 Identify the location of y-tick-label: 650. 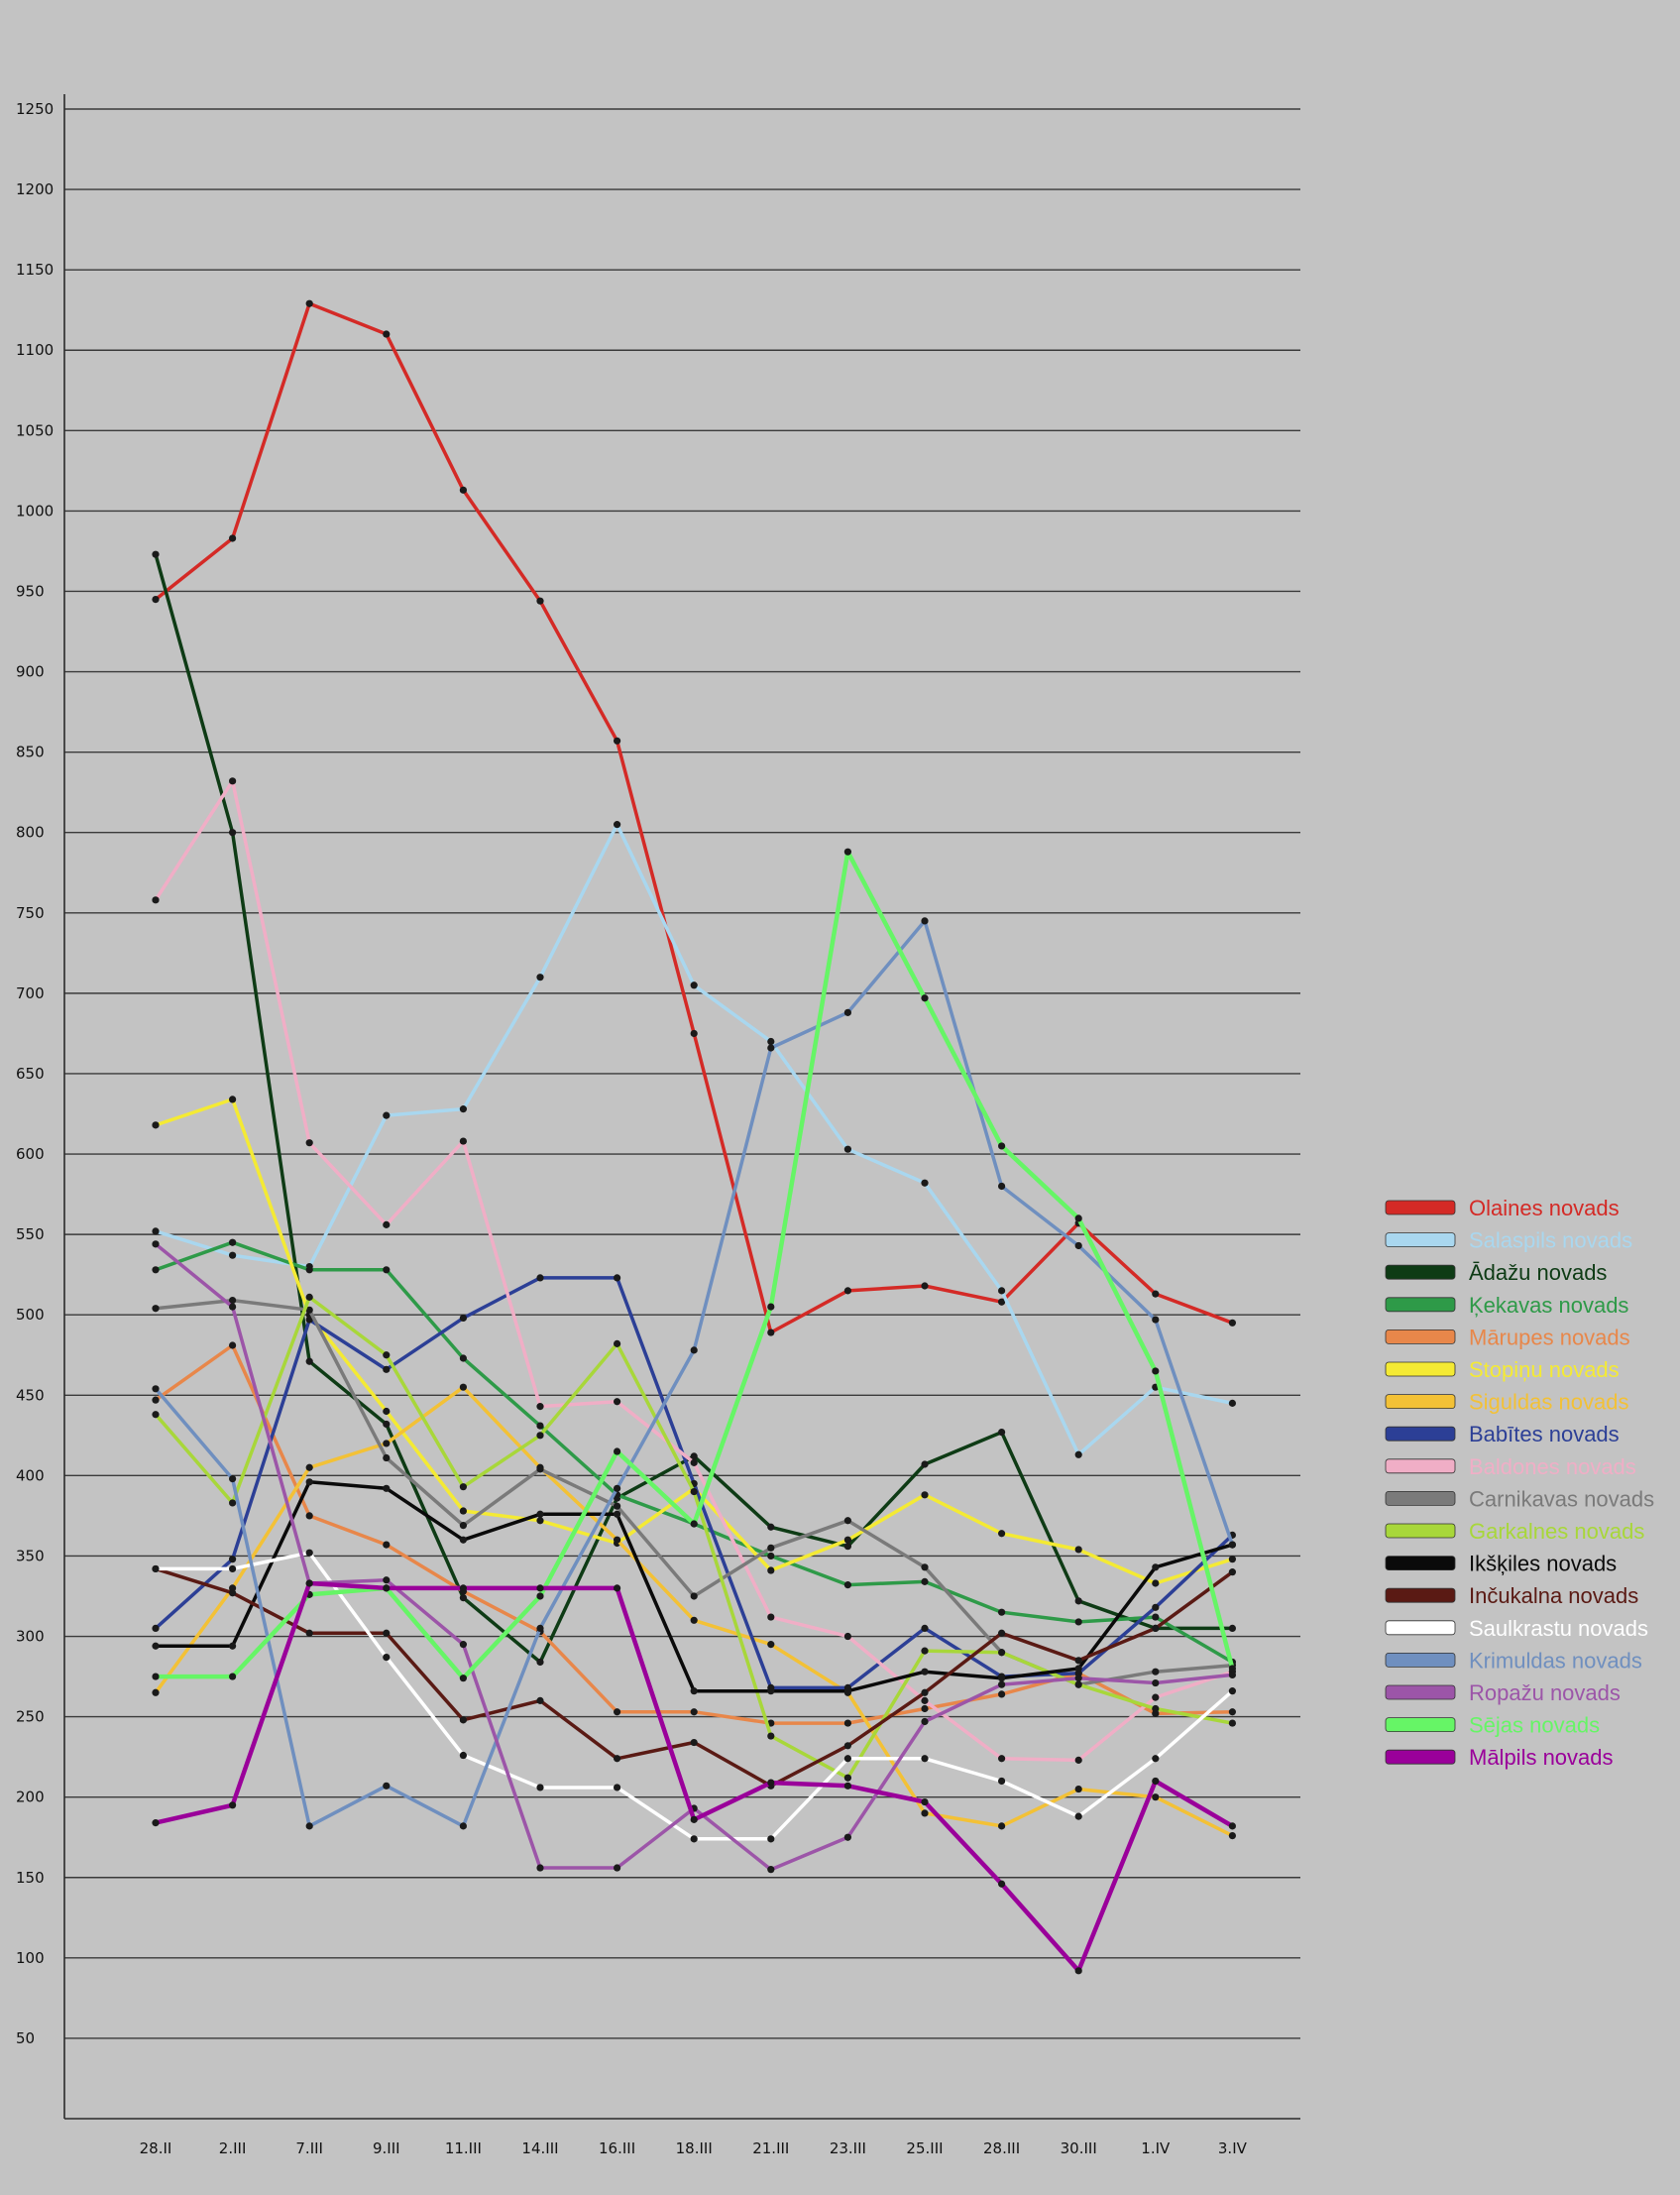
(30, 1074).